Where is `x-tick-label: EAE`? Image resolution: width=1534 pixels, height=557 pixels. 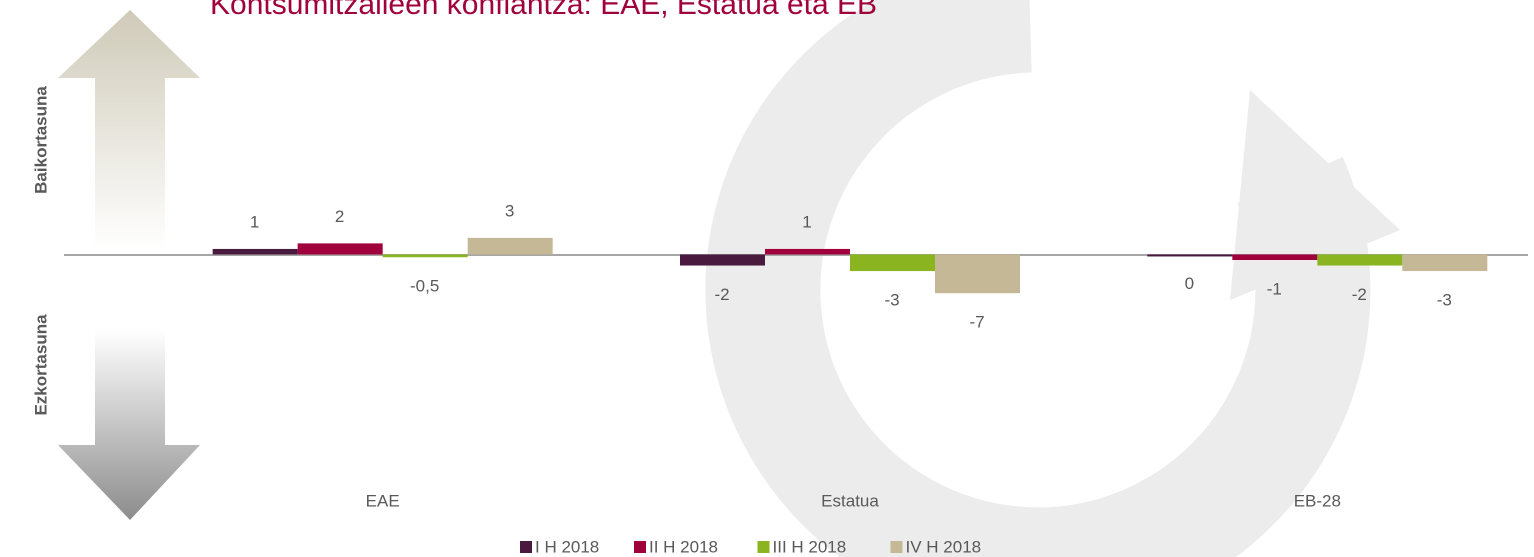
x-tick-label: EAE is located at coordinates (383, 500).